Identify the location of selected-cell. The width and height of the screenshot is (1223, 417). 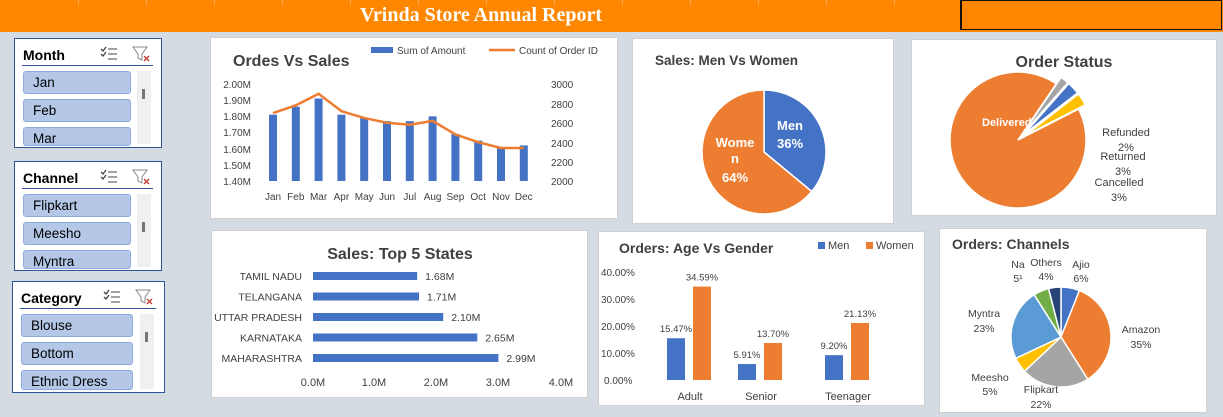
(1091, 15).